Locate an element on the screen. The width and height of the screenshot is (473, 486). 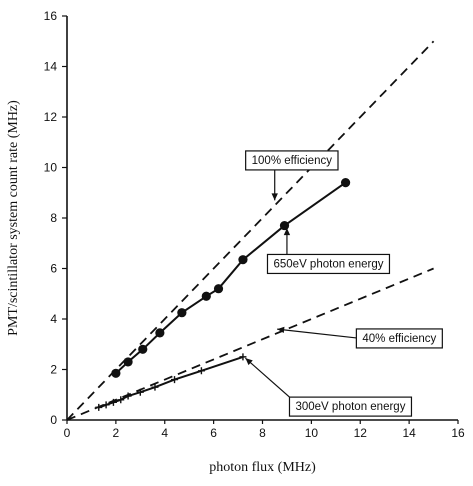
y-tick-label: 0 is located at coordinates (53, 420).